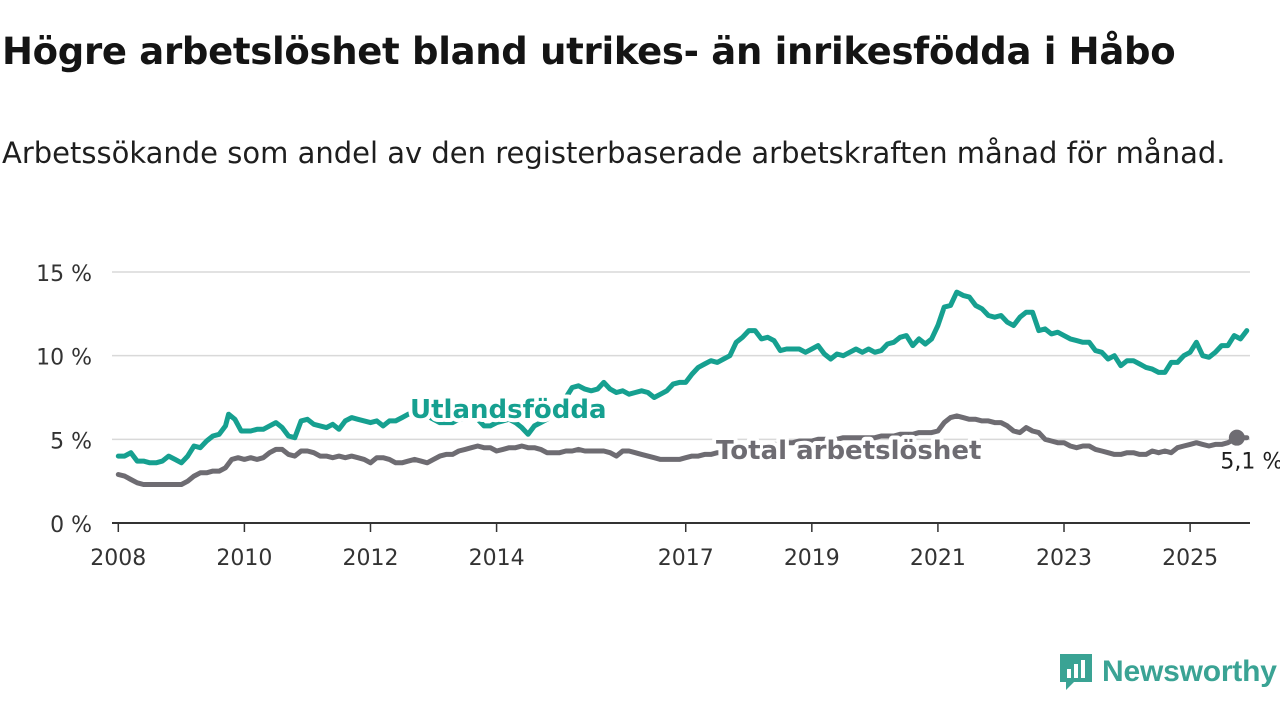 This screenshot has height=720, width=1280. I want to click on y-axis-tick-labels: 0 % 5 % 10 % 15 %, so click(64, 400).